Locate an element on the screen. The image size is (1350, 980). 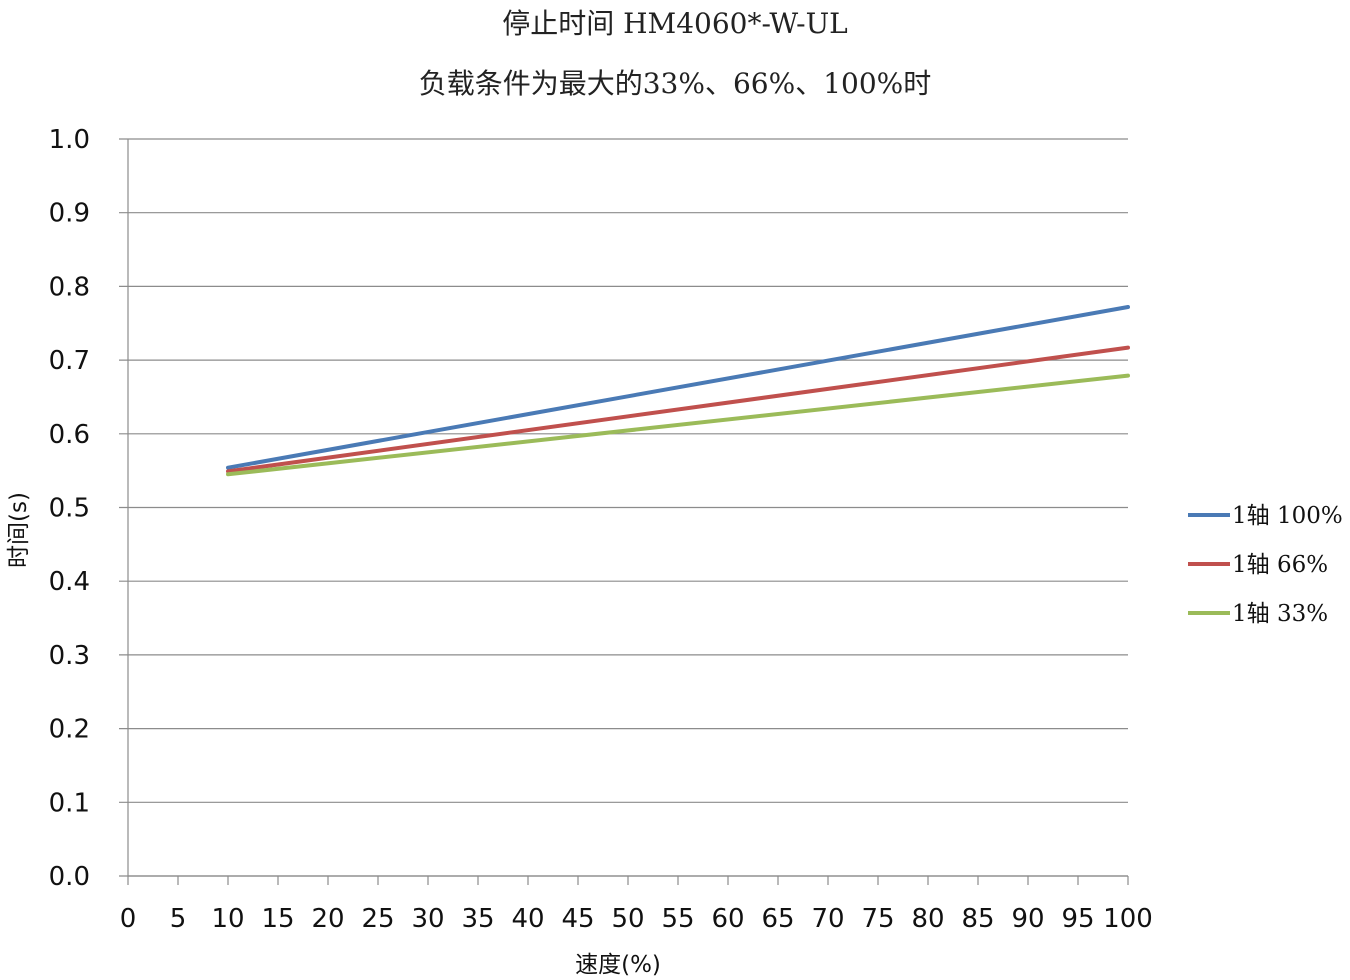
legend-entry-label: 1轴 66% is located at coordinates (1280, 565).